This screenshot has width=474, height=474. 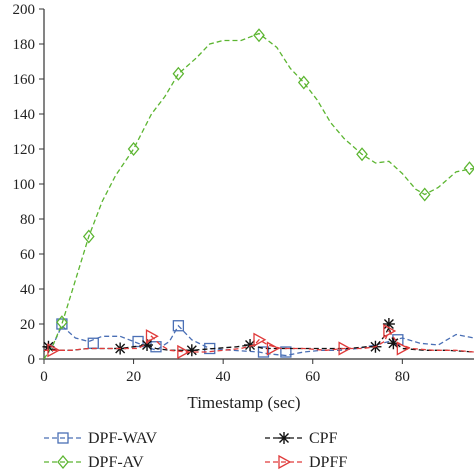 I want to click on y-tick-label: 100, so click(x=24, y=185).